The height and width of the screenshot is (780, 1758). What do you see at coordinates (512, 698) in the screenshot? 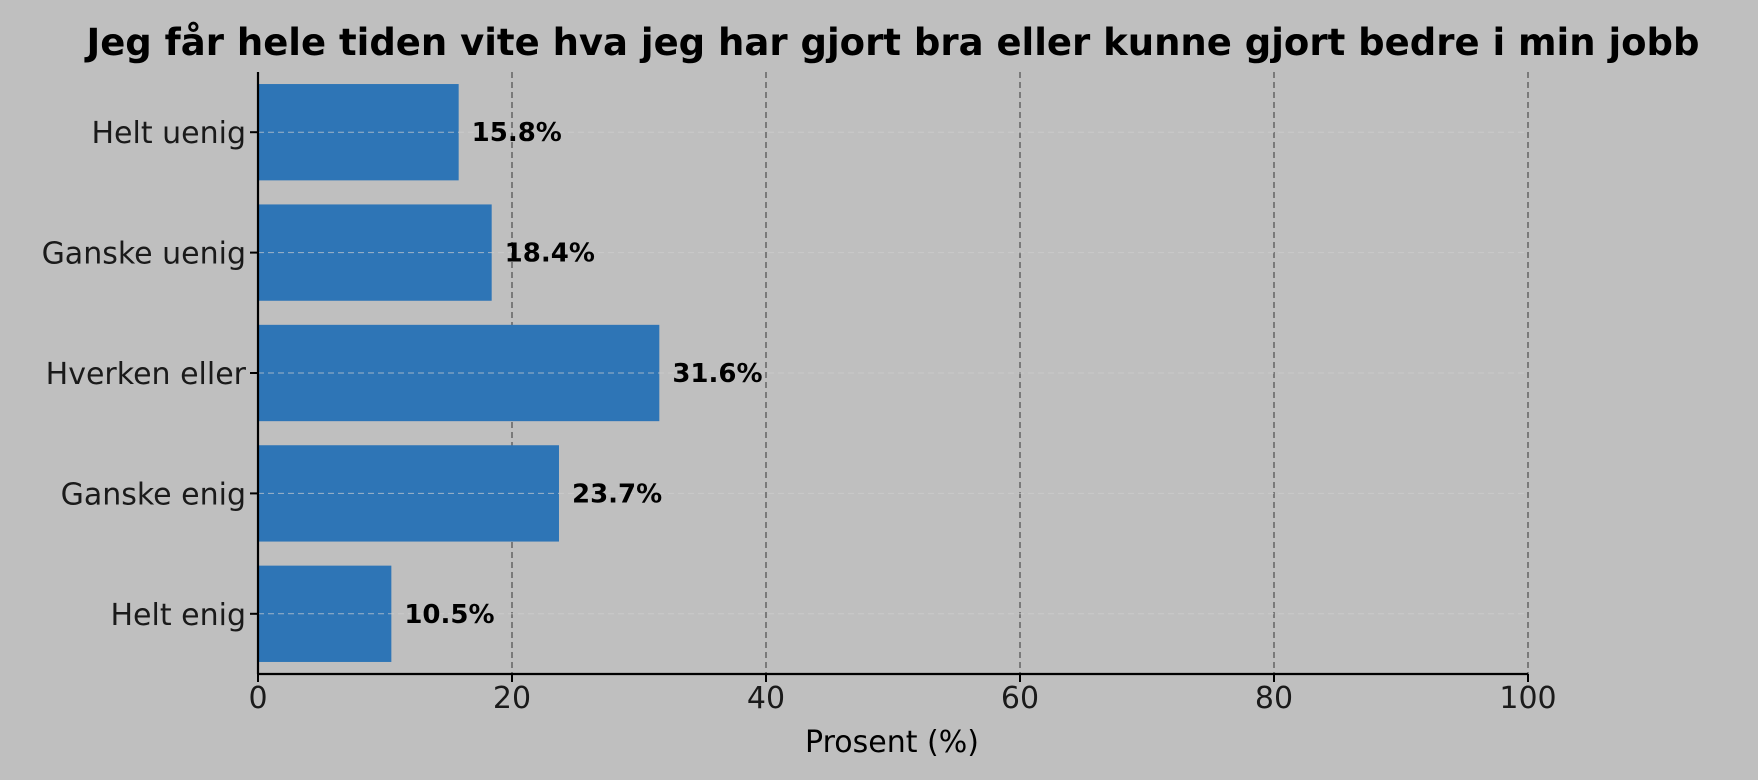
I see `x-tick-label: 20` at bounding box center [512, 698].